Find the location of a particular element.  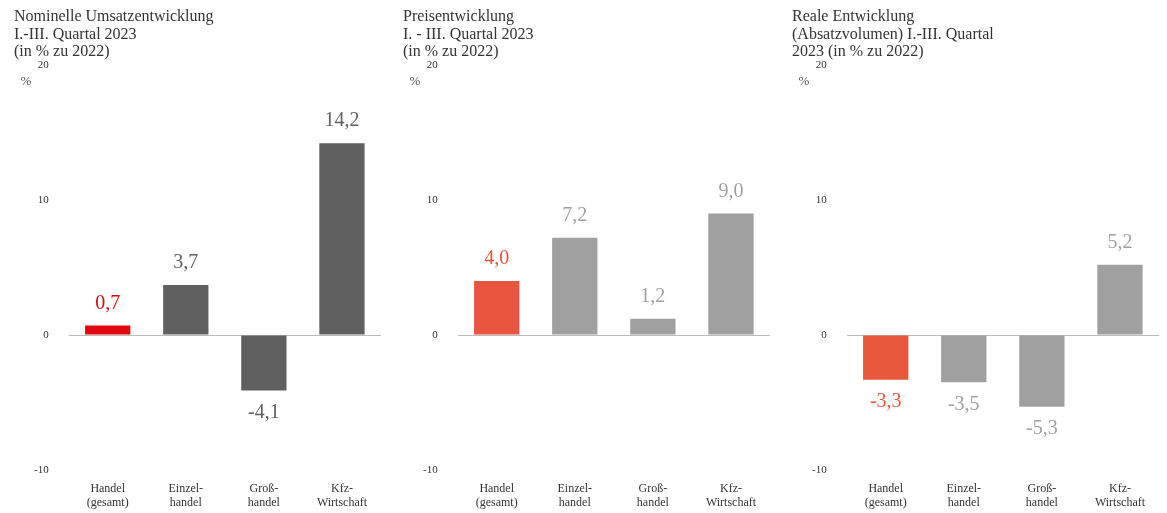

data-label: 3,7 is located at coordinates (186, 261).